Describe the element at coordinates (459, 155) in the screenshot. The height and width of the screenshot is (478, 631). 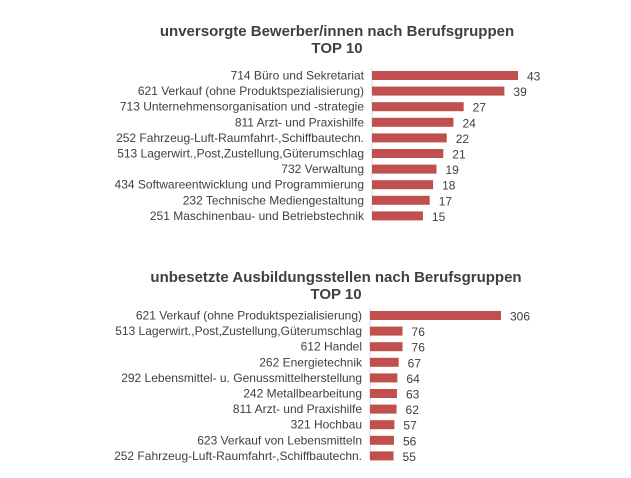
I see `data-label: 21` at that location.